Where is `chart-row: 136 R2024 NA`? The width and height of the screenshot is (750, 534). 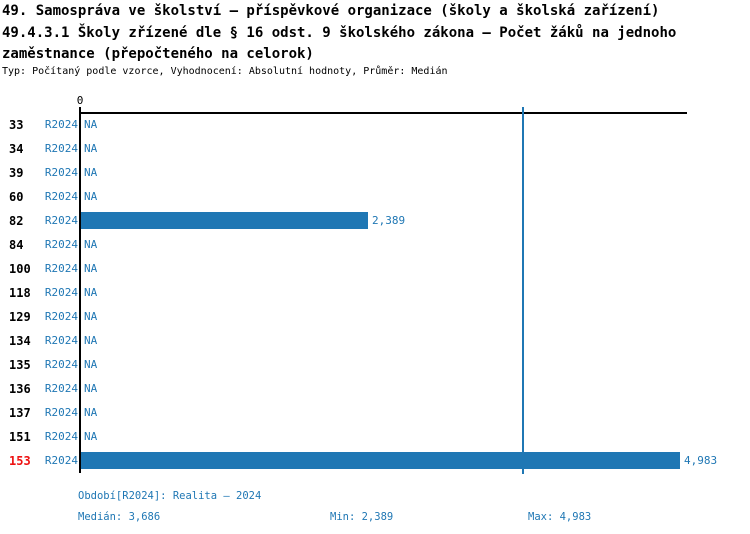 chart-row: 136 R2024 NA is located at coordinates (375, 389).